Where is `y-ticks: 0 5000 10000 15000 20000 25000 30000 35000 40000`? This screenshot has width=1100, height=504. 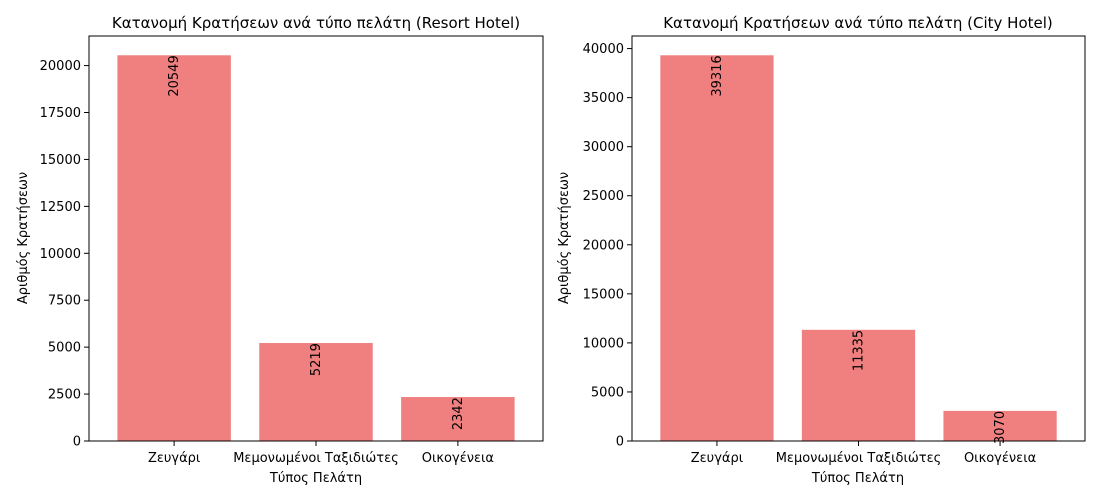
y-ticks: 0 5000 10000 15000 20000 25000 30000 35000 40000 is located at coordinates (607, 246).